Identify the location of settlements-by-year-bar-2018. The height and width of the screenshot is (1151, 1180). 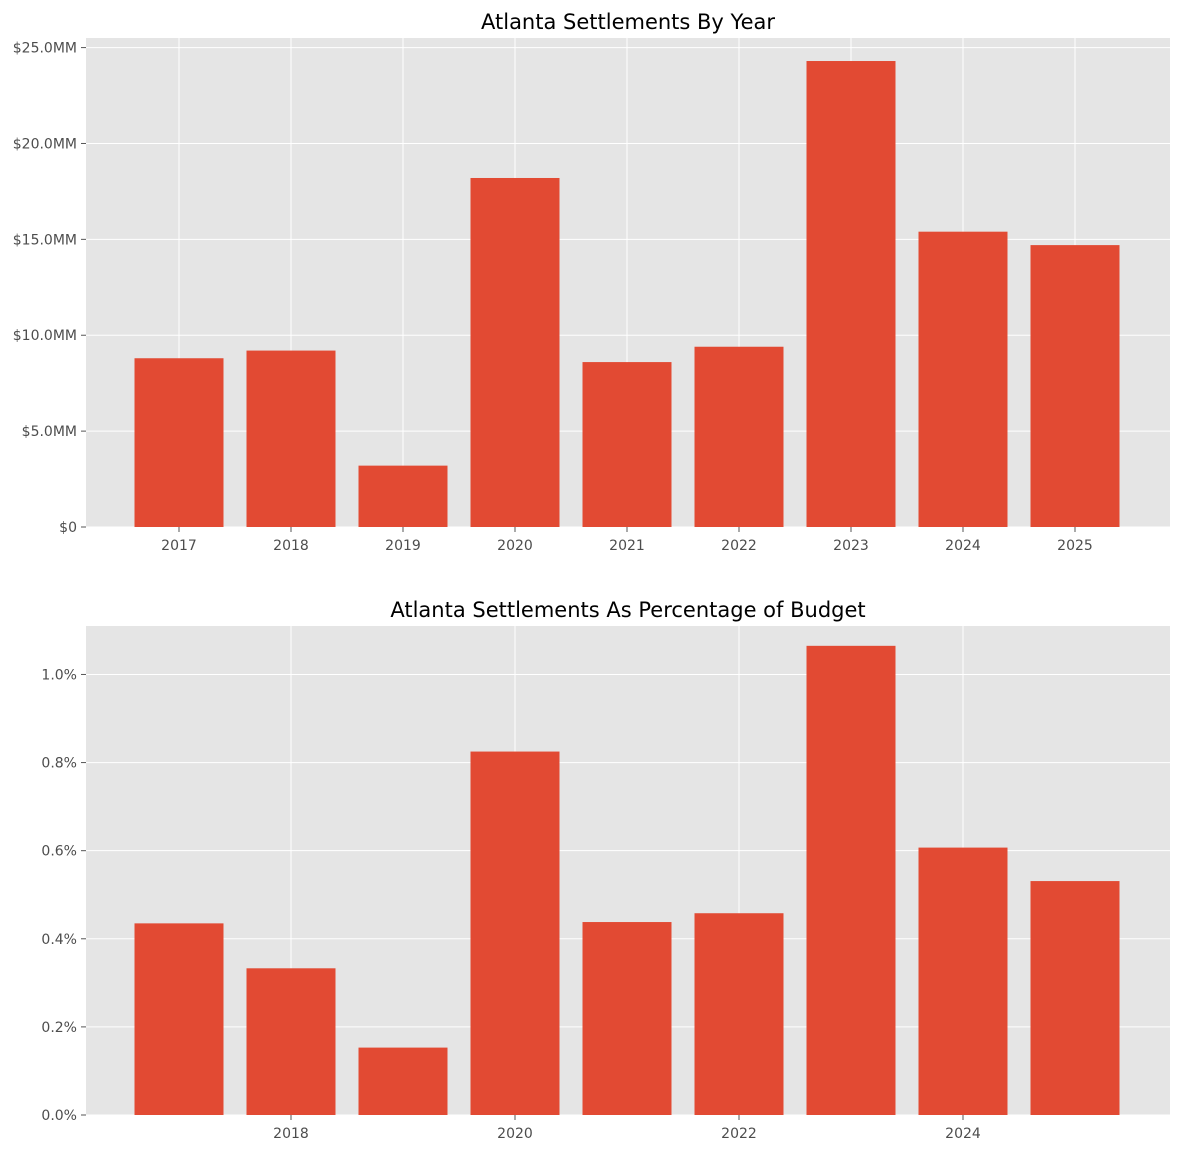
(291, 438).